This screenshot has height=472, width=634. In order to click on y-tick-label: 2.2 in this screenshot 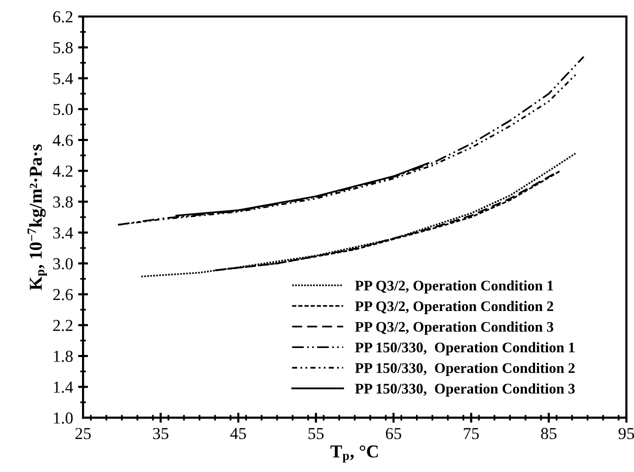, I will do `click(62, 326)`.